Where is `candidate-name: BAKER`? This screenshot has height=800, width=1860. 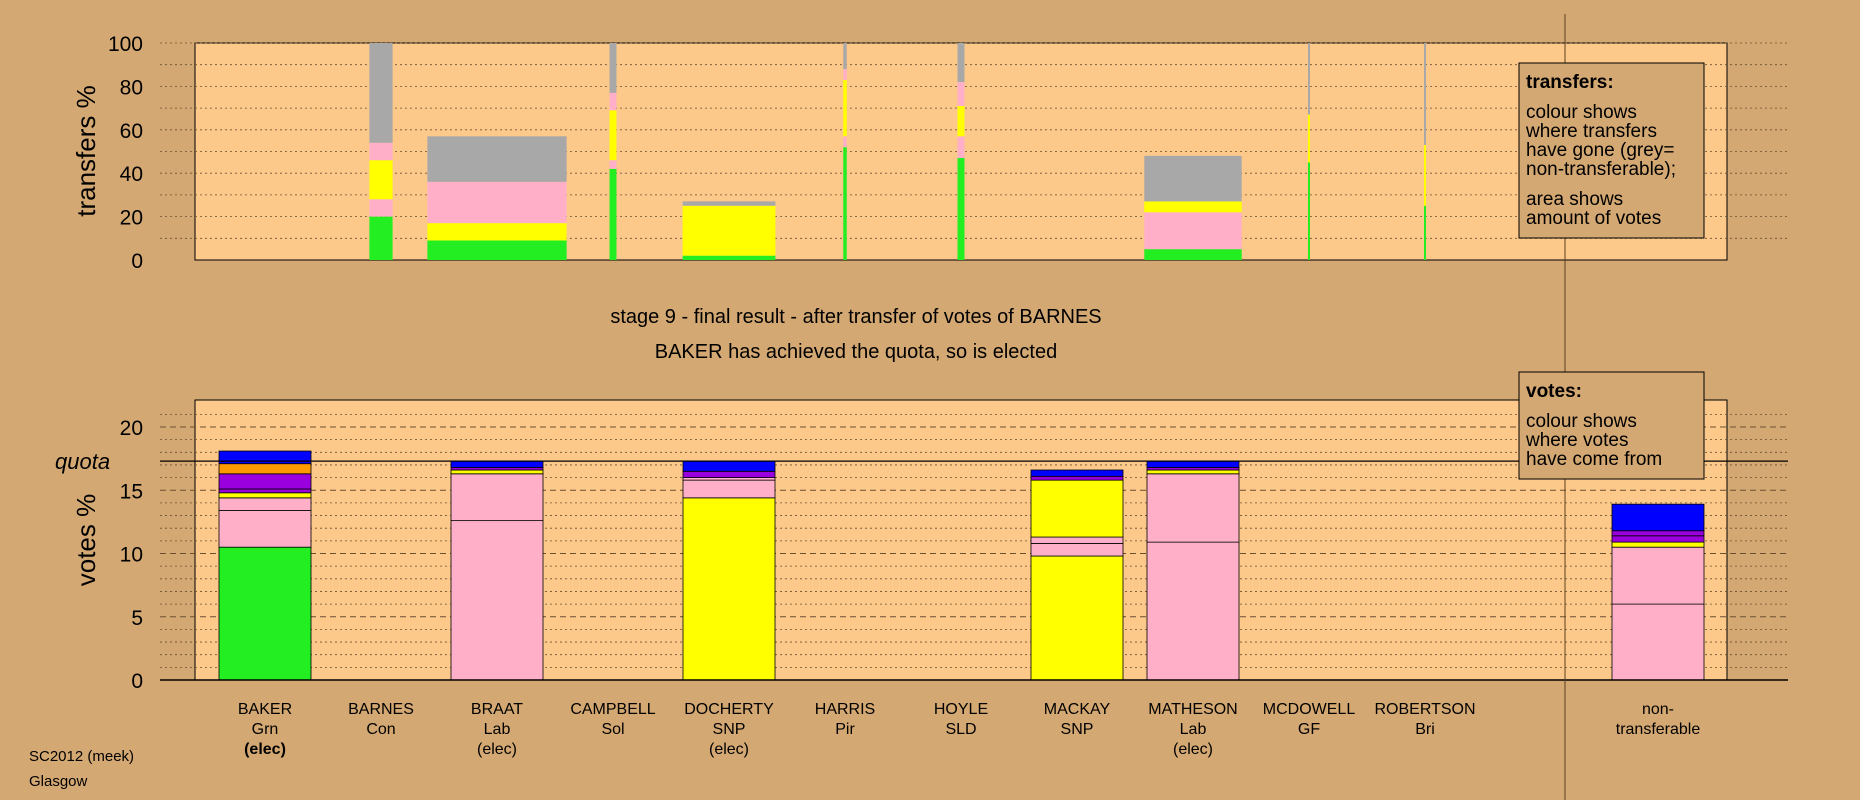 candidate-name: BAKER is located at coordinates (265, 709).